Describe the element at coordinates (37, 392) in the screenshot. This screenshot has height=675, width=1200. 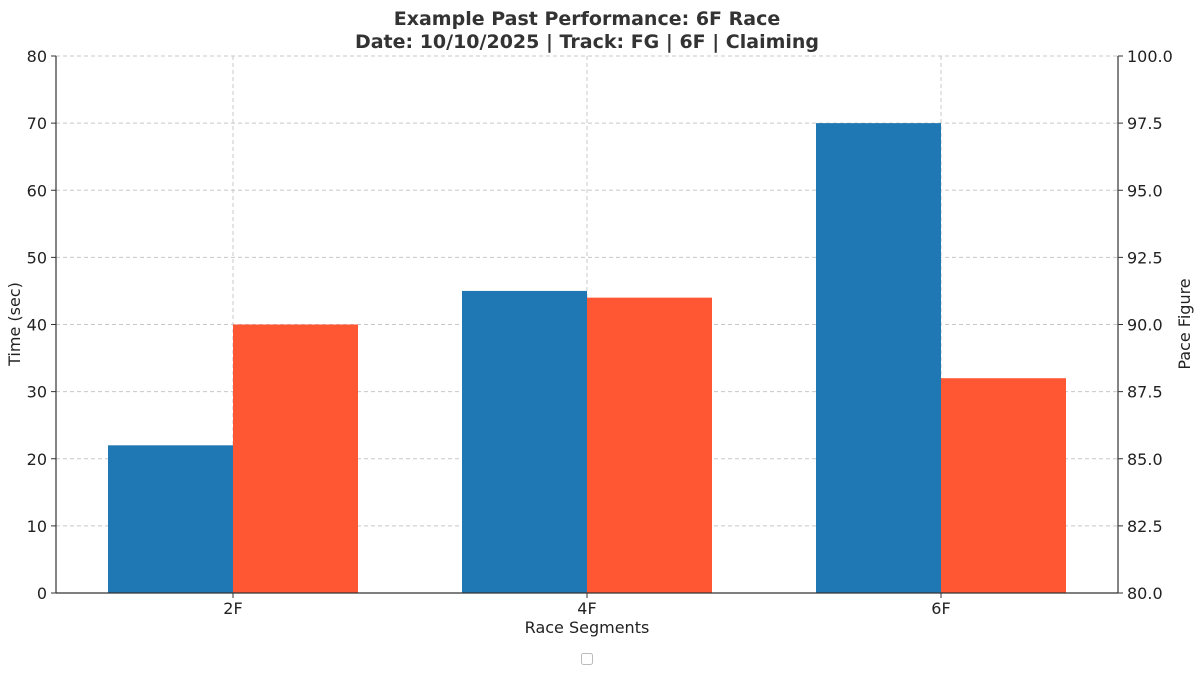
I see `y-left-tick-label: 30` at that location.